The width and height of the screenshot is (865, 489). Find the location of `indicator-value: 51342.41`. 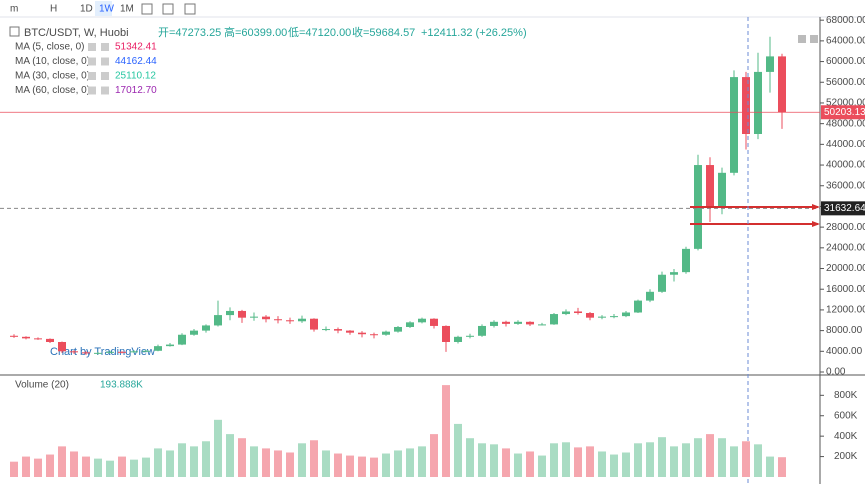

indicator-value: 51342.41 is located at coordinates (136, 47).